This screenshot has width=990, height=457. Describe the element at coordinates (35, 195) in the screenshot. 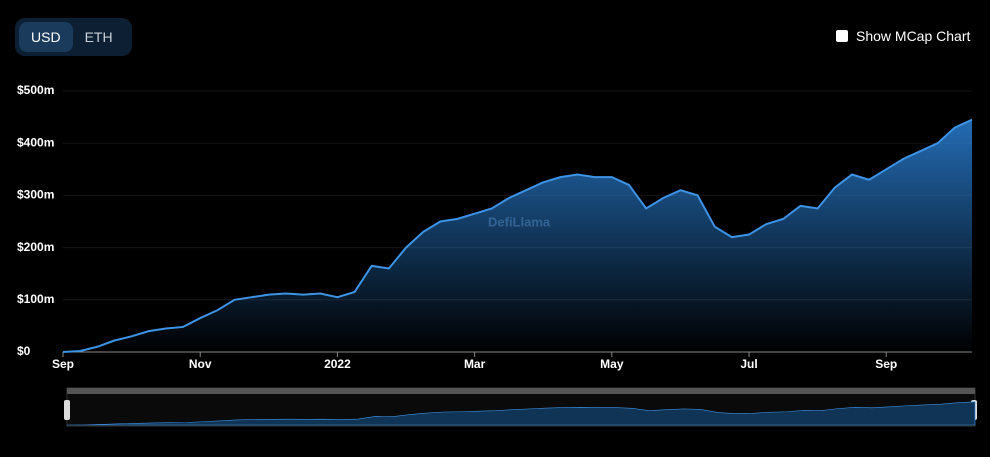

I see `y-tick-label: $300m` at that location.